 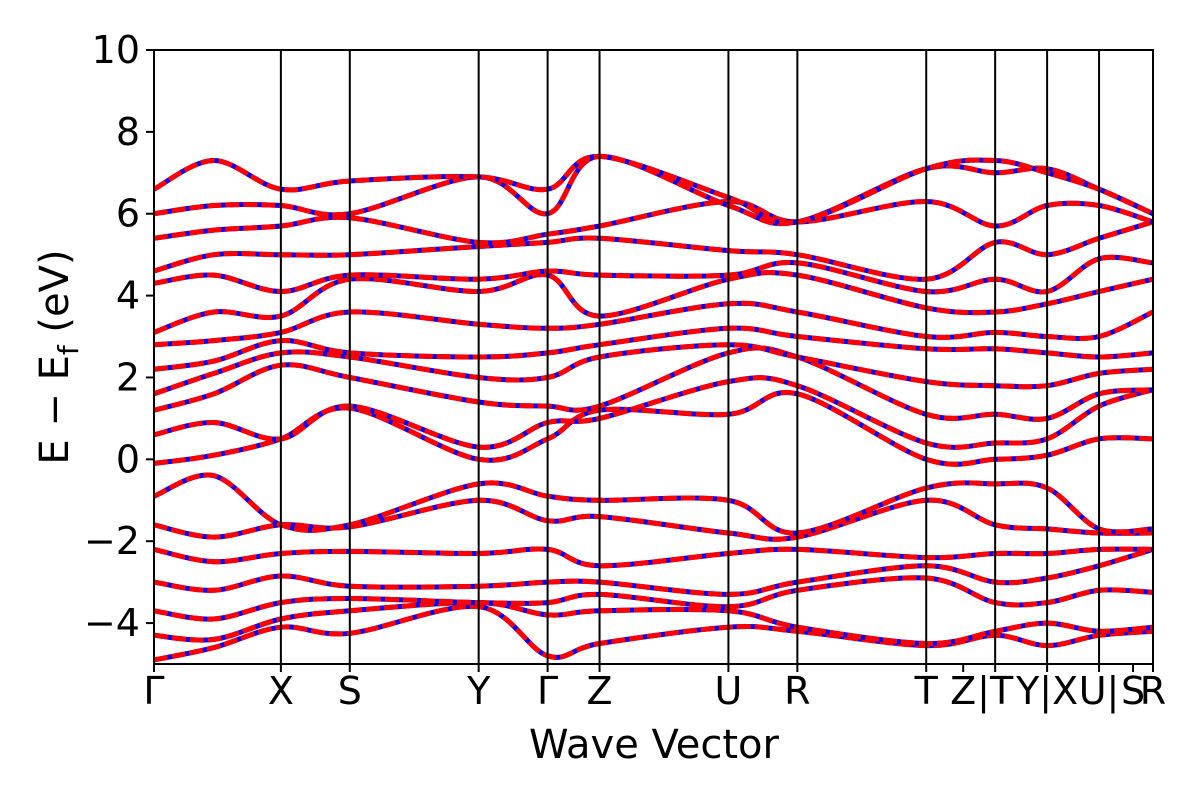 I want to click on y-tick-label: 0, so click(x=128, y=459).